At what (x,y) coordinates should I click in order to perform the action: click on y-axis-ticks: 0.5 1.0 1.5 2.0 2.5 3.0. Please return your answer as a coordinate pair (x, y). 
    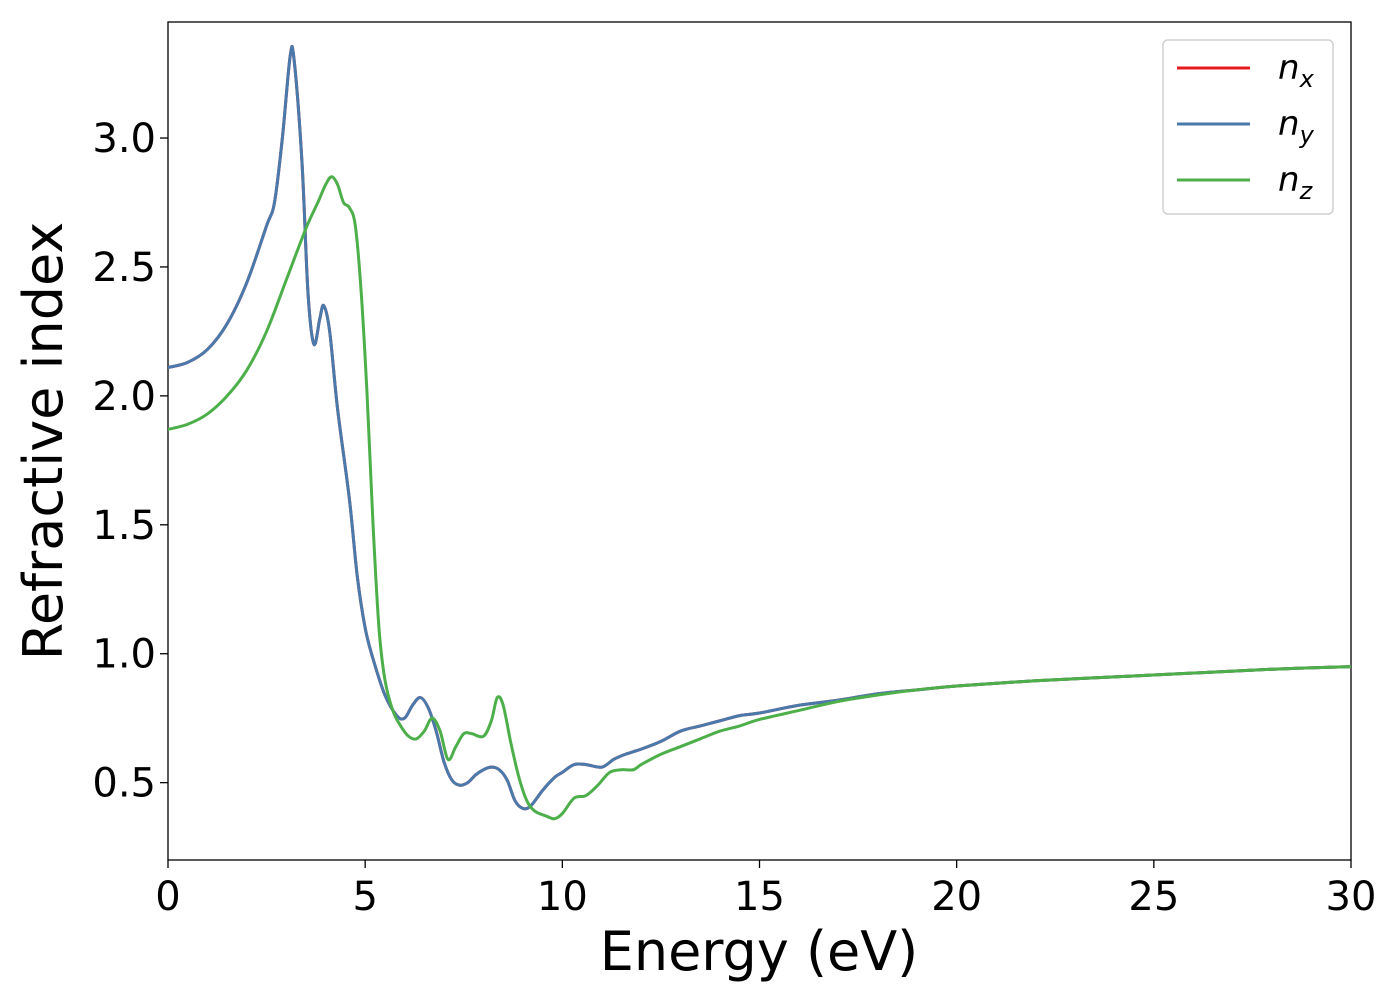
    Looking at the image, I should click on (130, 461).